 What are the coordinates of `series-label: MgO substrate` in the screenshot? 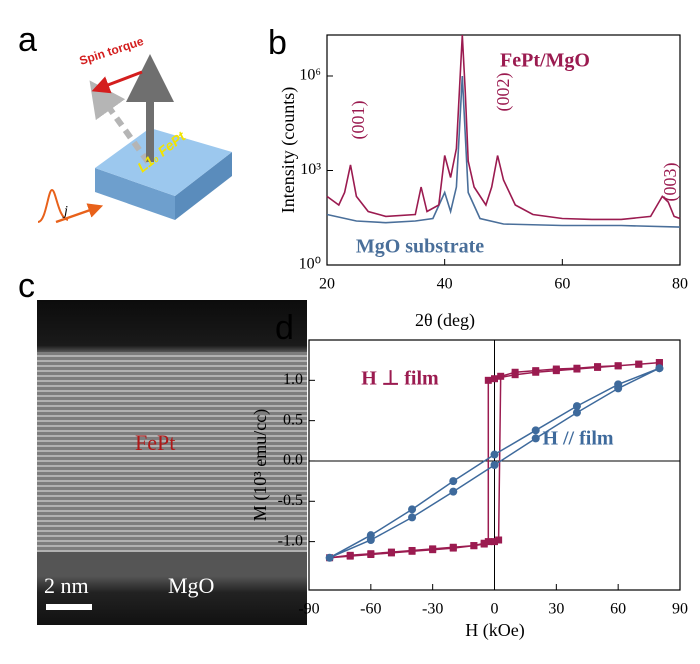 It's located at (420, 247).